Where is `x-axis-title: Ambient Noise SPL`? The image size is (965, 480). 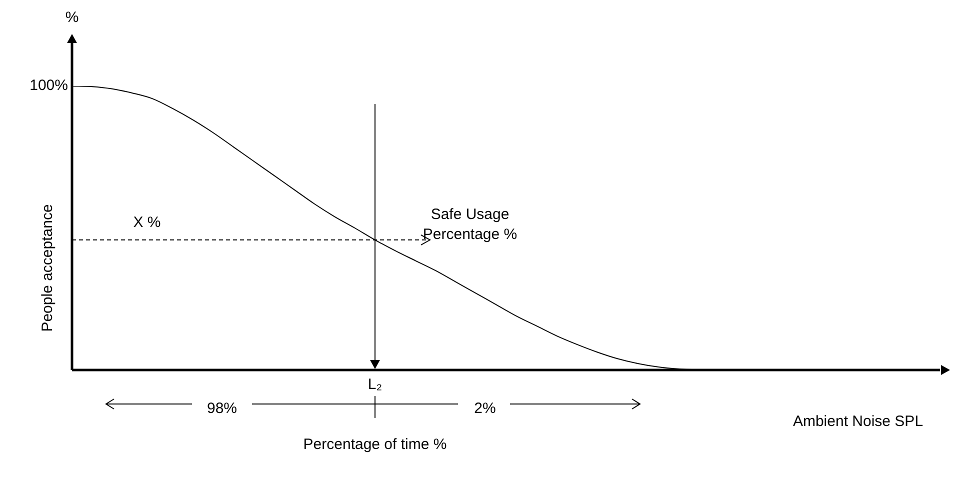
x-axis-title: Ambient Noise SPL is located at coordinates (858, 421).